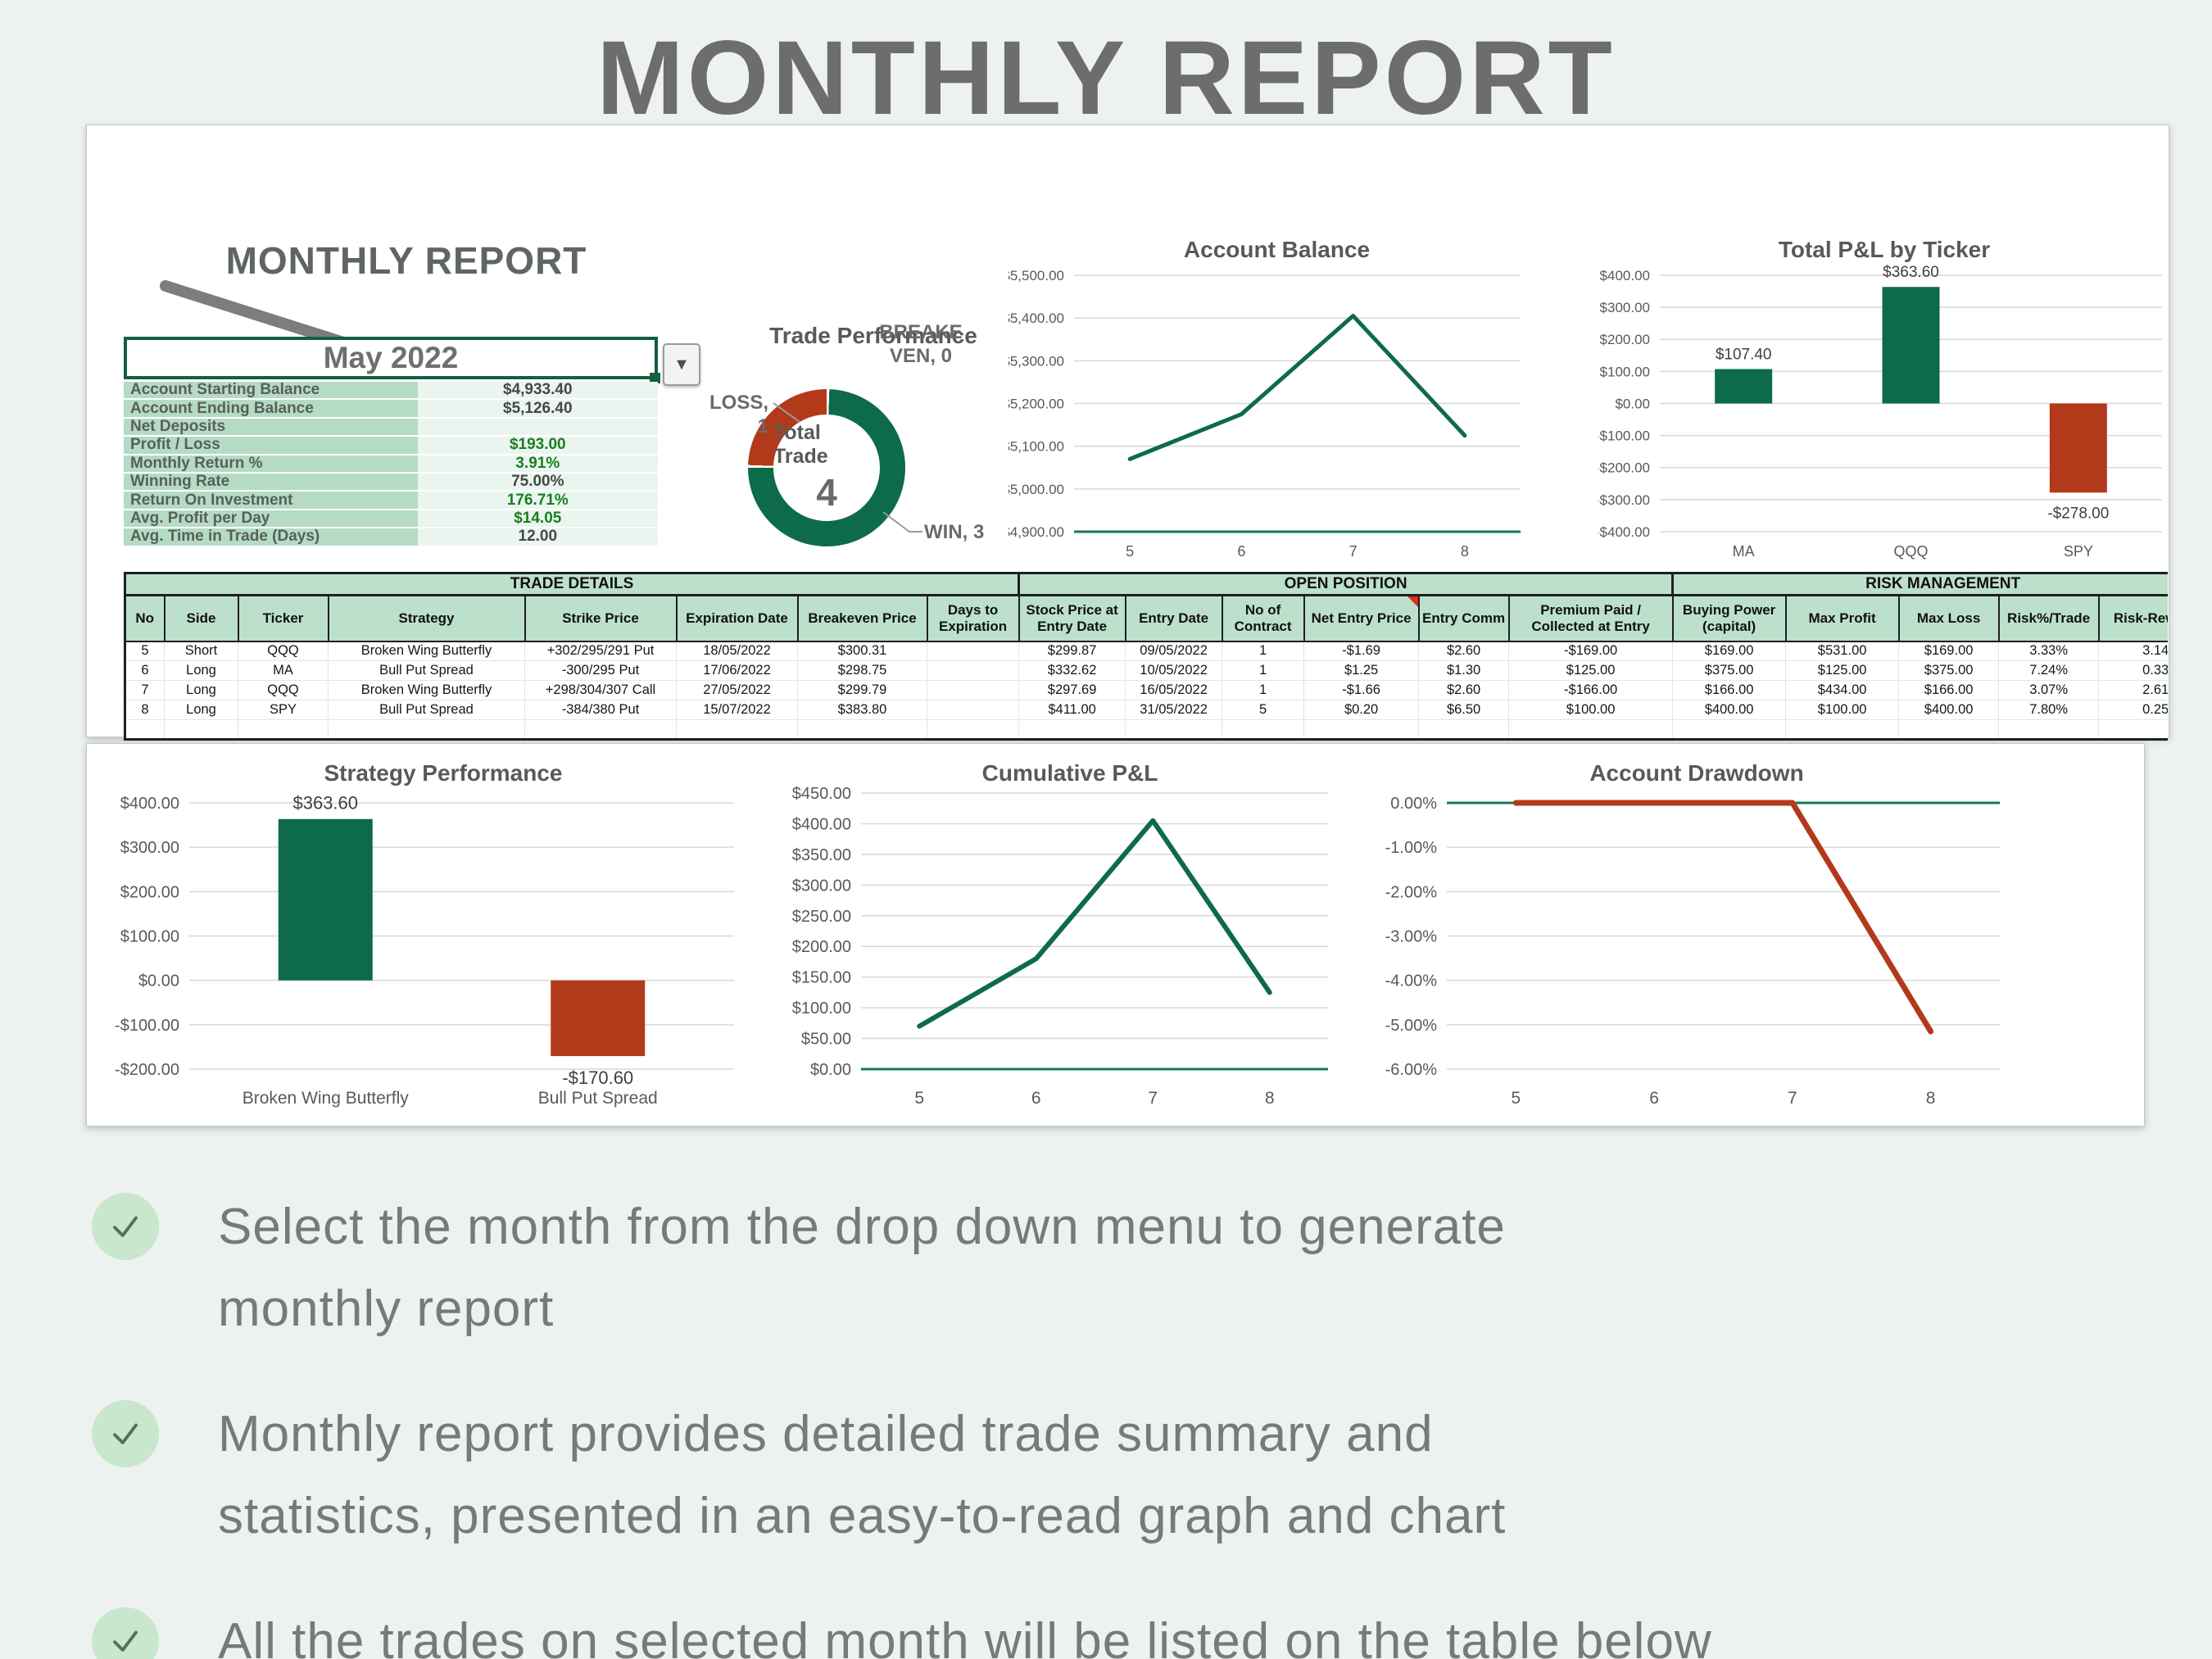  Describe the element at coordinates (1036, 532) in the screenshot. I see `svg-text: $4,900.00` at that location.